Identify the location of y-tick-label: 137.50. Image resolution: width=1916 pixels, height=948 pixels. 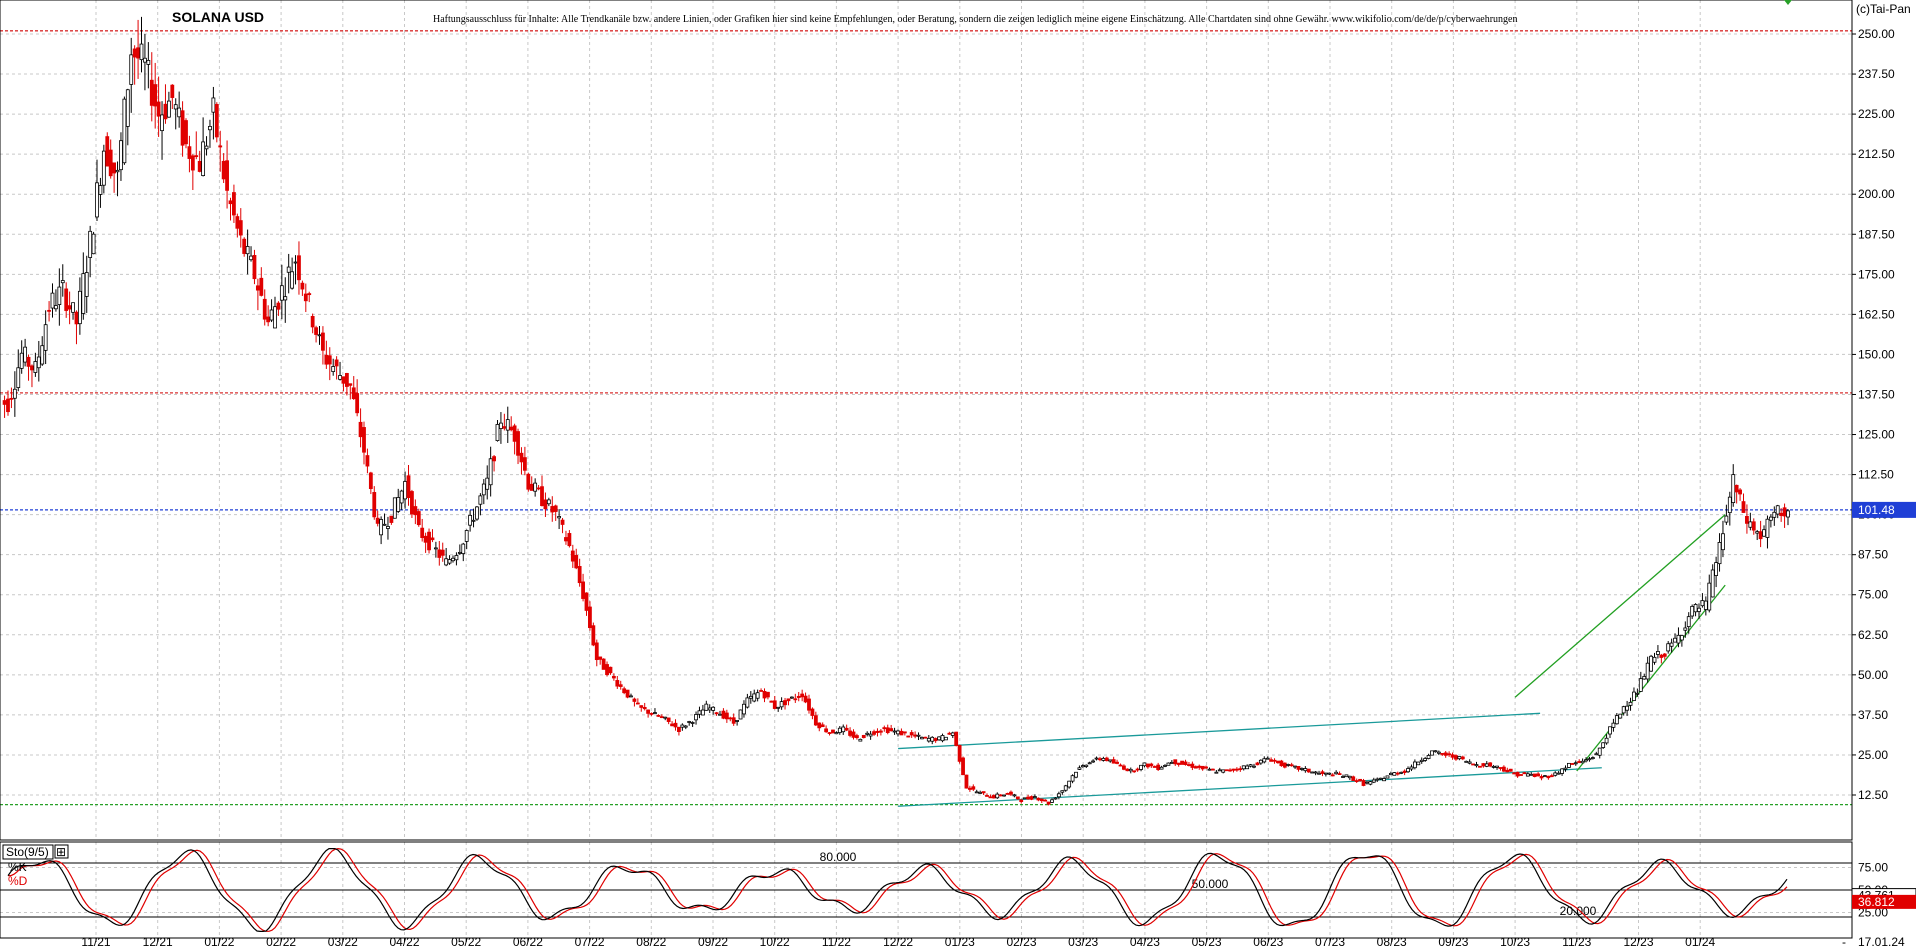
(1876, 394).